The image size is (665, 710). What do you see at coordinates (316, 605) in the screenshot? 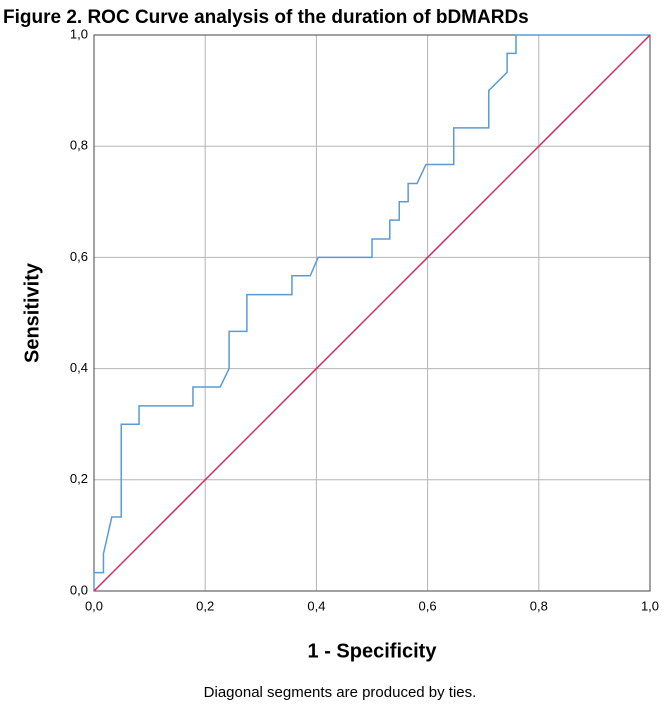
I see `x-tick-label: 0,4` at bounding box center [316, 605].